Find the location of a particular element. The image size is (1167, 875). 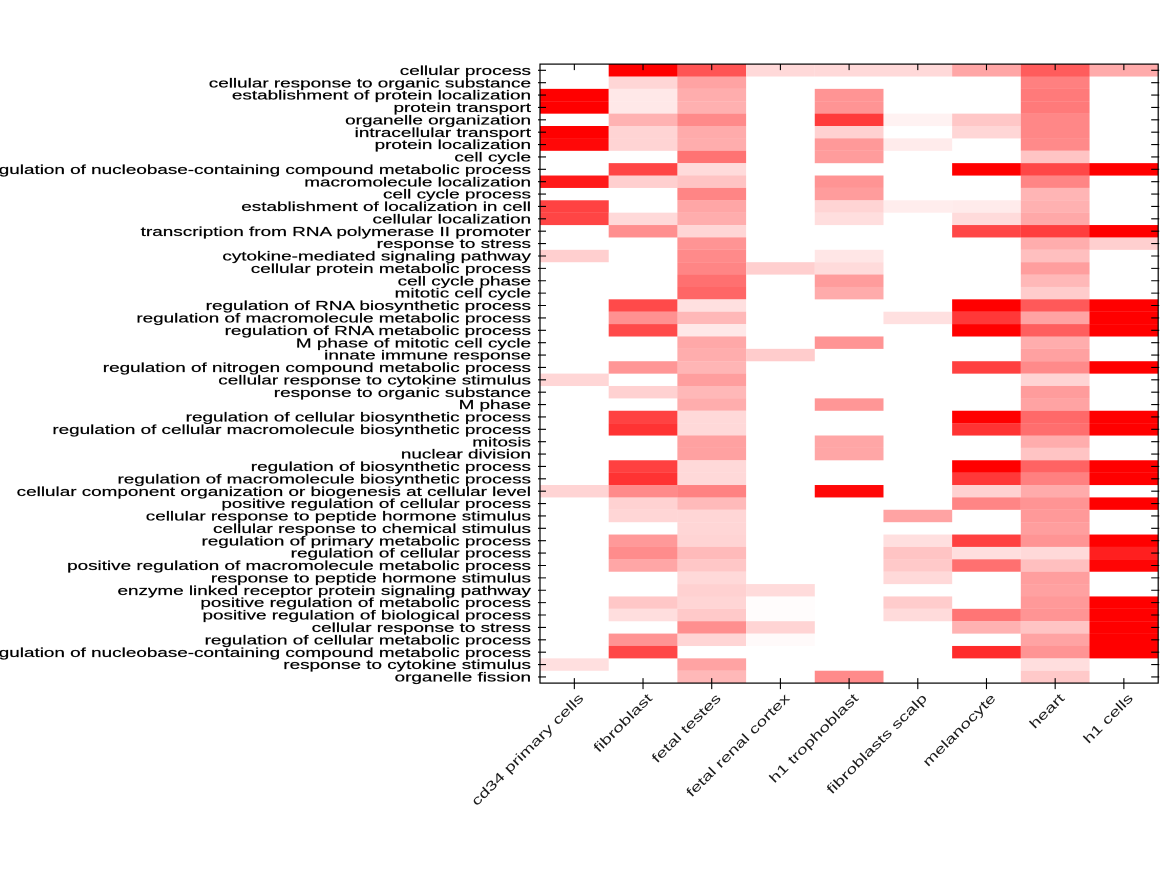

svg-text:cytokine-mediated signaling pa: cytokine-mediated signaling pathway is located at coordinates (376, 256).